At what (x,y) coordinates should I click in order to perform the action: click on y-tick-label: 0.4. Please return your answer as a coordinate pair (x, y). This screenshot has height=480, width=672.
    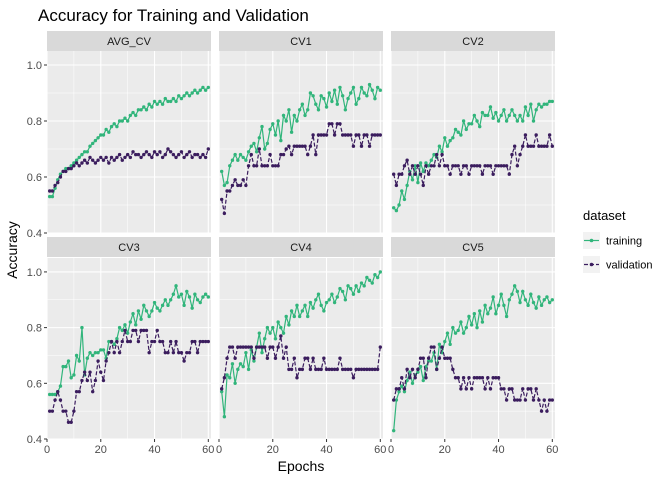
    Looking at the image, I should click on (34, 440).